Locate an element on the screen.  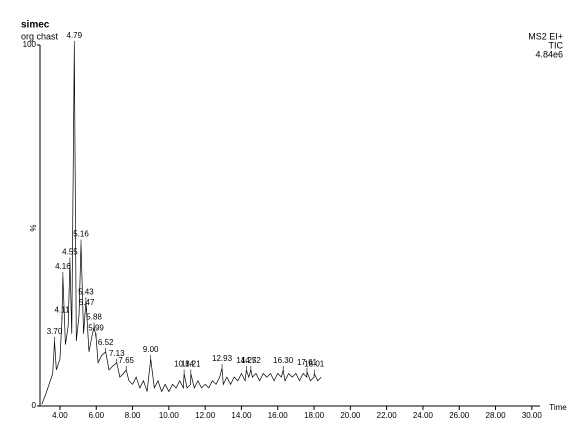
peak-label: 7.65 is located at coordinates (126, 360).